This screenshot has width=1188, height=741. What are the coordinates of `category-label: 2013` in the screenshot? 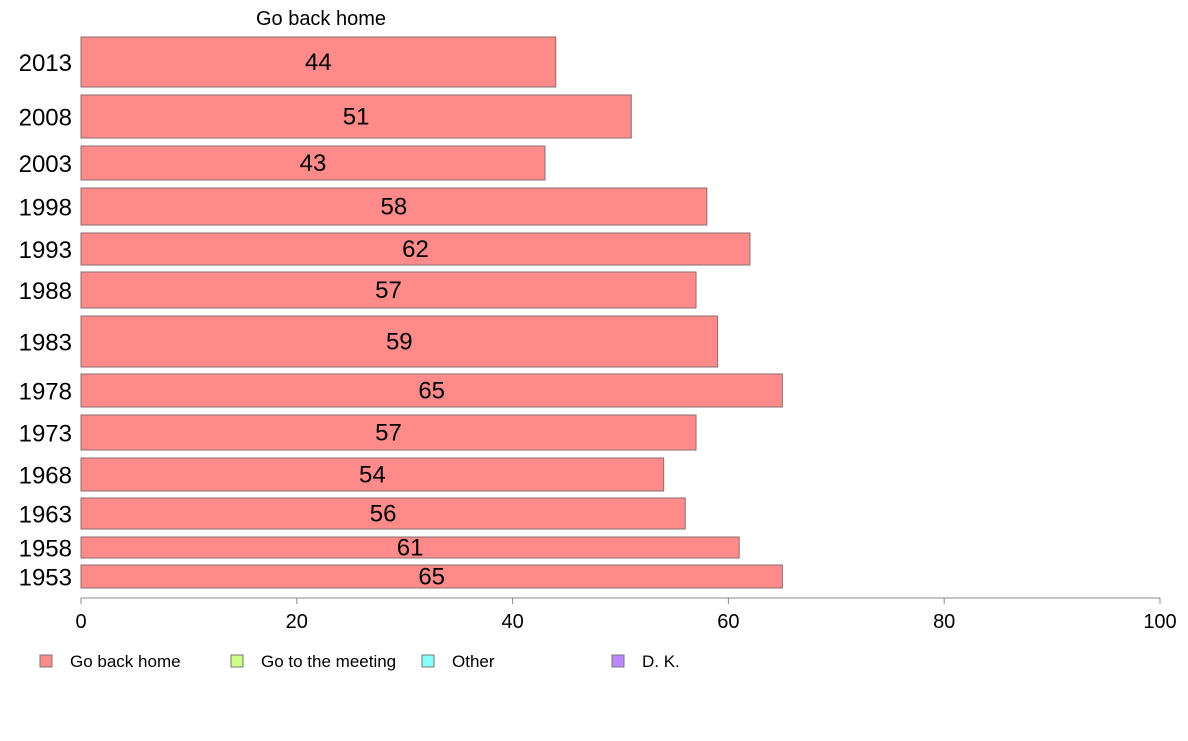 It's located at (45, 63).